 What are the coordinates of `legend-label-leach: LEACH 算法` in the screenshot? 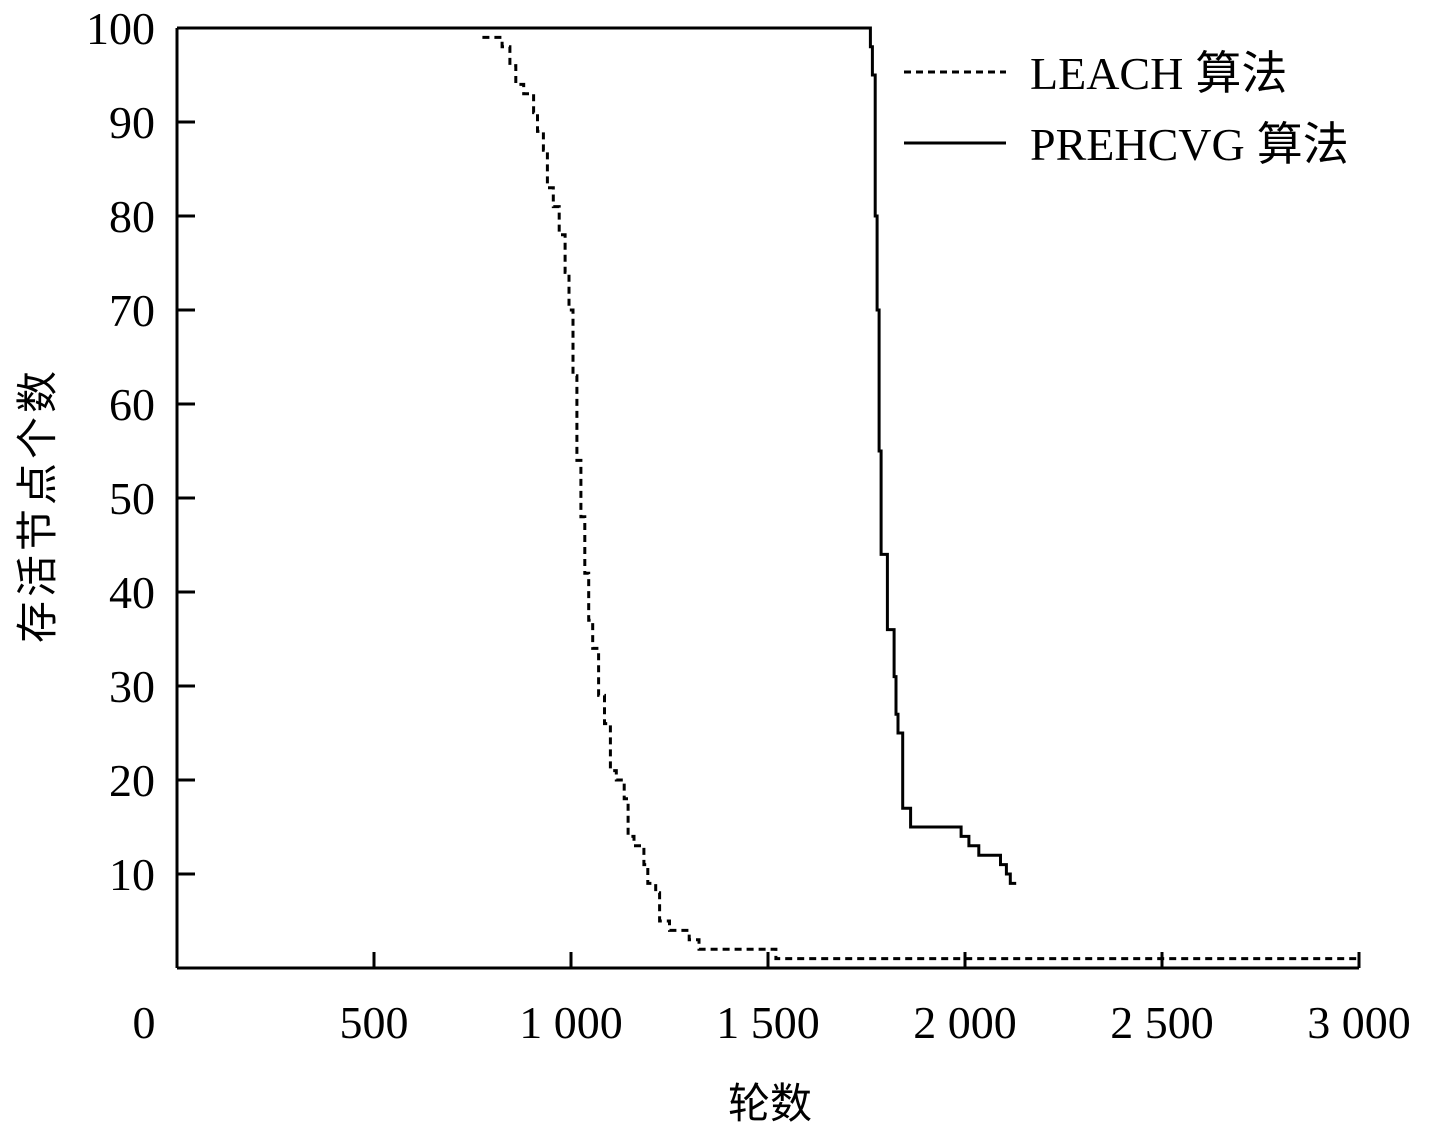 It's located at (1158, 73).